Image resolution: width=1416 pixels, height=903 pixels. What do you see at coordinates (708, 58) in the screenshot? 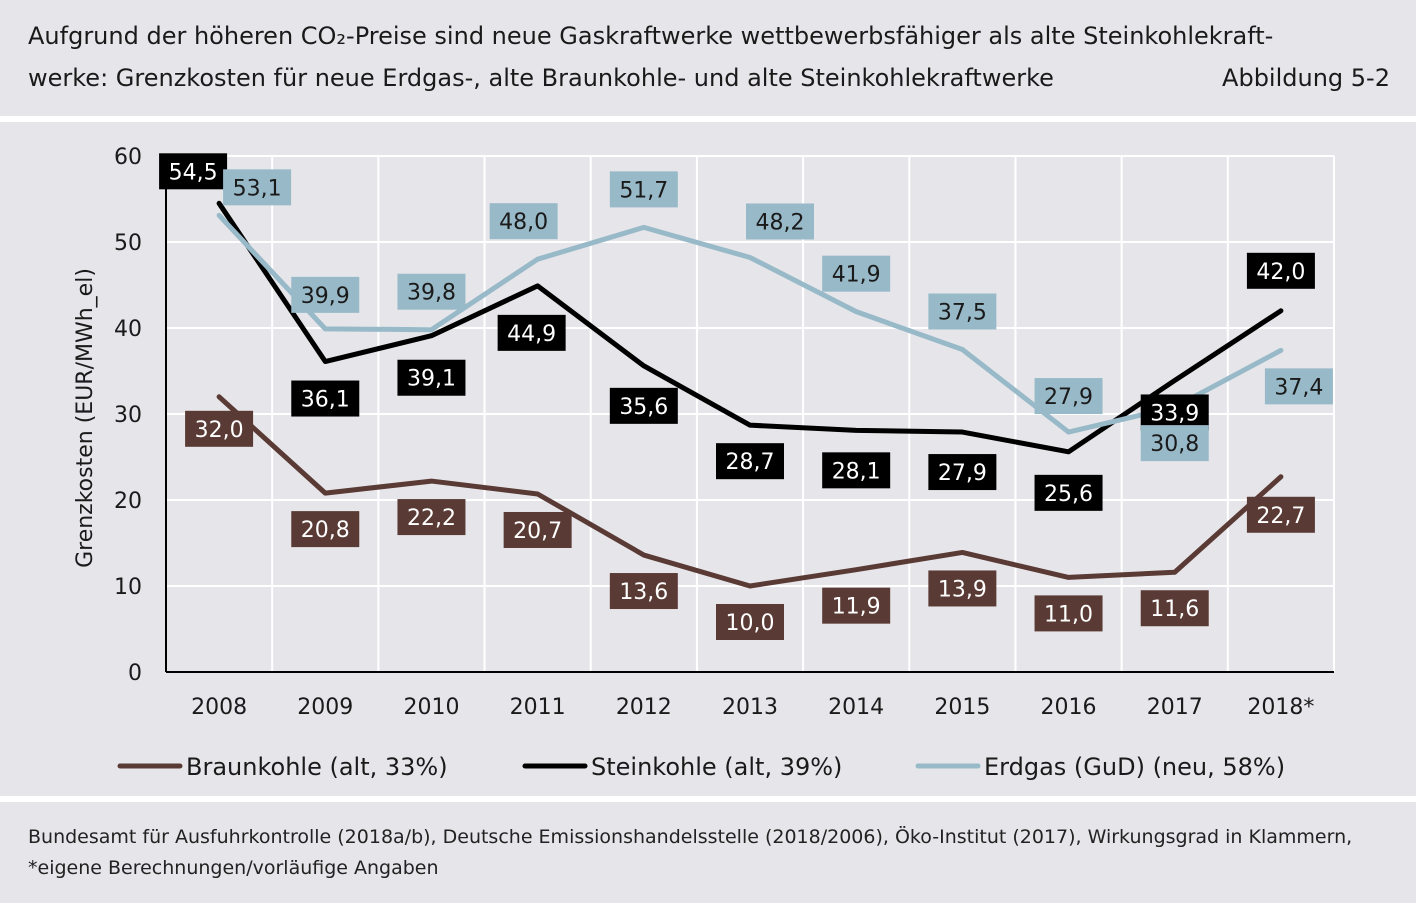
I see `header-band` at bounding box center [708, 58].